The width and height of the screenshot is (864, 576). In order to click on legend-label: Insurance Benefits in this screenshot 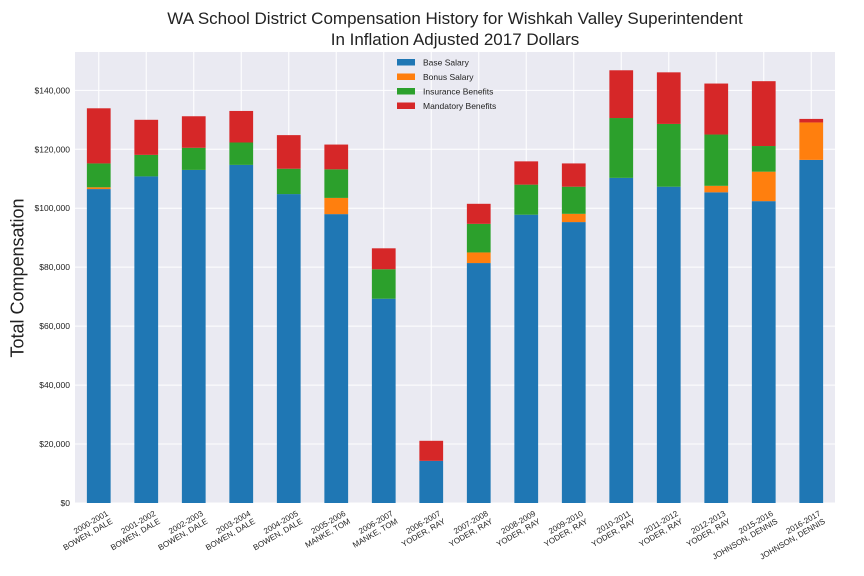, I will do `click(458, 92)`.